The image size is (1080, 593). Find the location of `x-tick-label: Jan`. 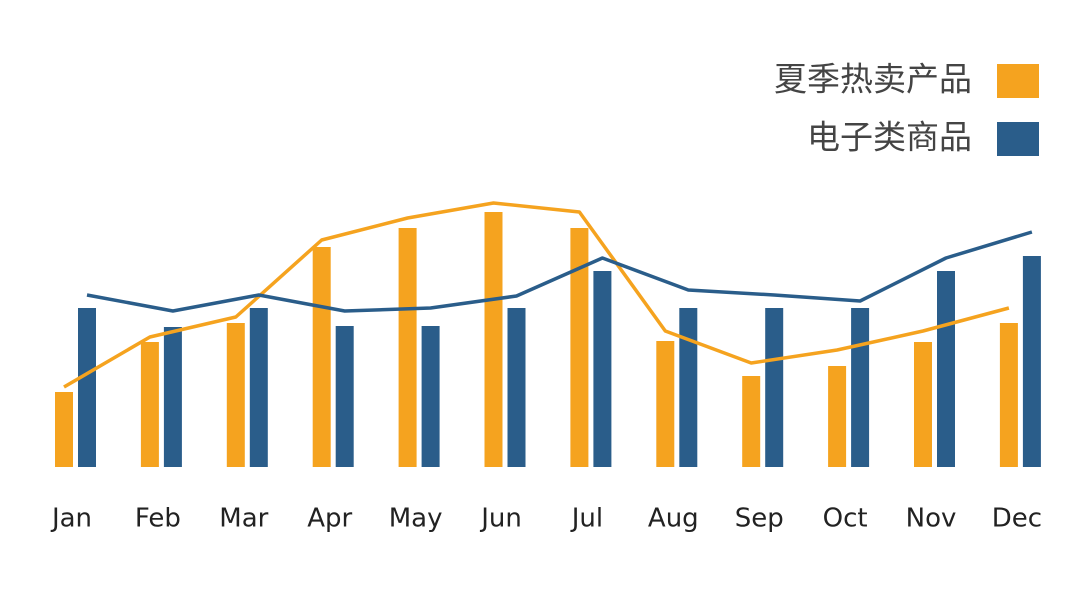

x-tick-label: Jan is located at coordinates (71, 519).